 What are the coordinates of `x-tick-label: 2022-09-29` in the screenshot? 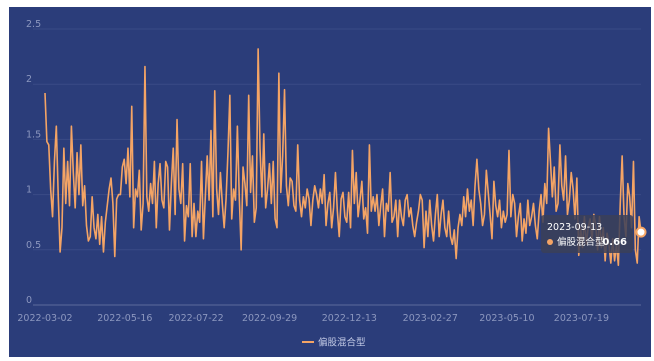 It's located at (269, 318).